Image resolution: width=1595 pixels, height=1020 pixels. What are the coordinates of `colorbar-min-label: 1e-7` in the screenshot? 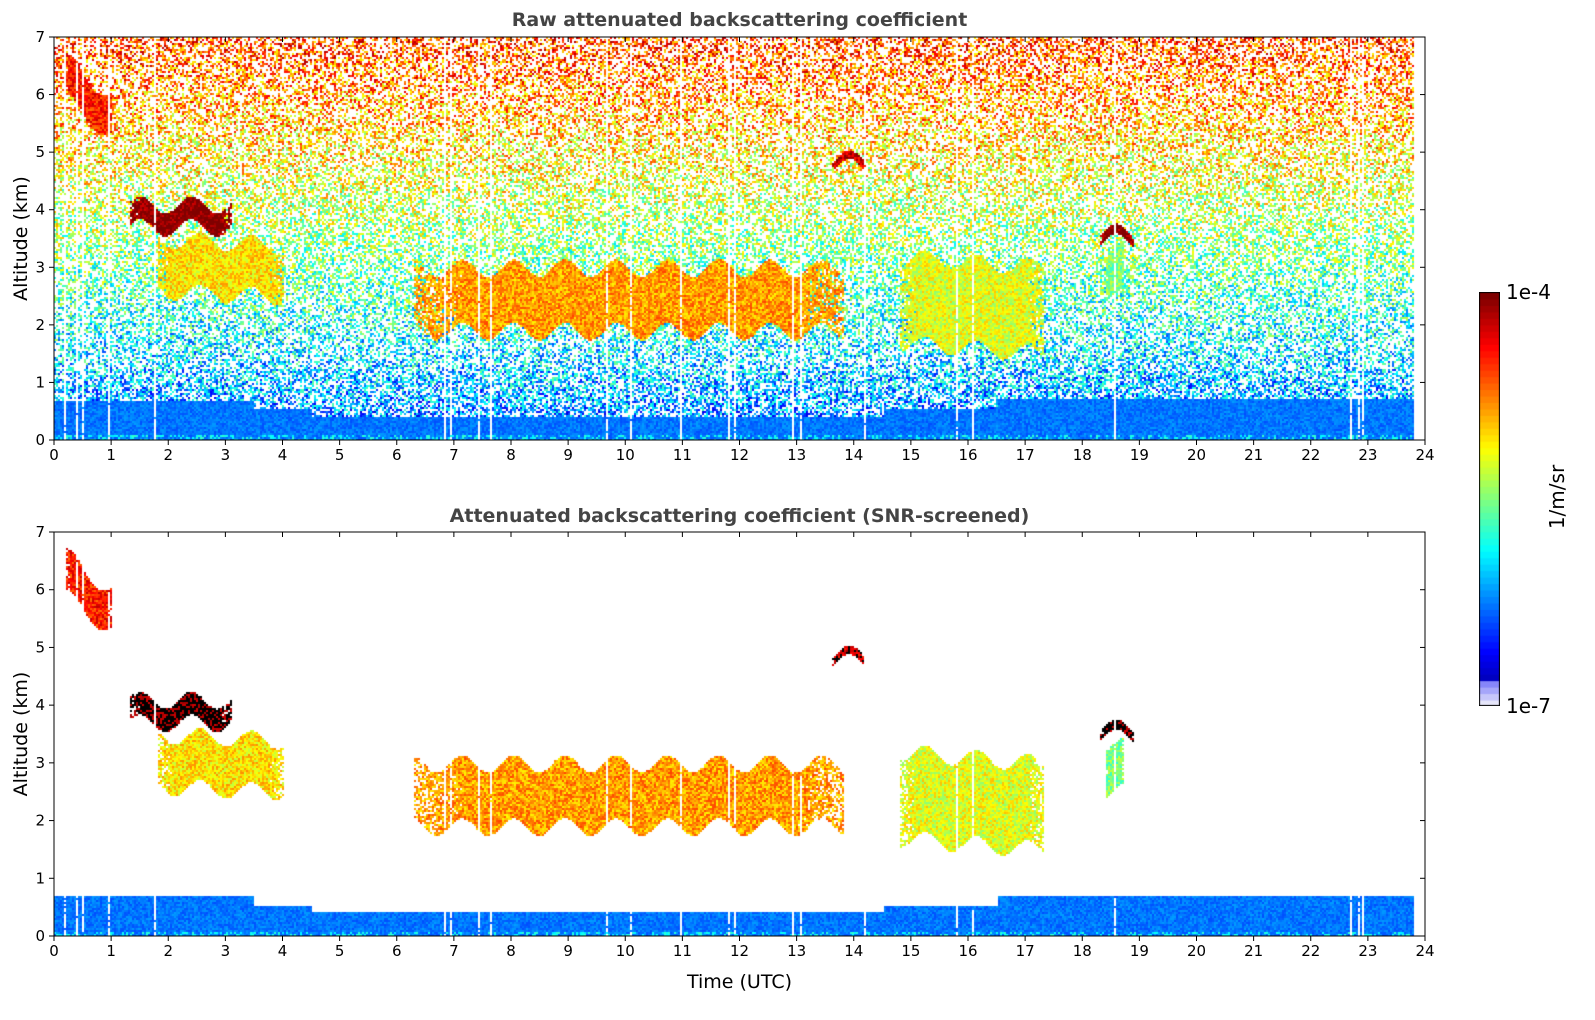 It's located at (1528, 706).